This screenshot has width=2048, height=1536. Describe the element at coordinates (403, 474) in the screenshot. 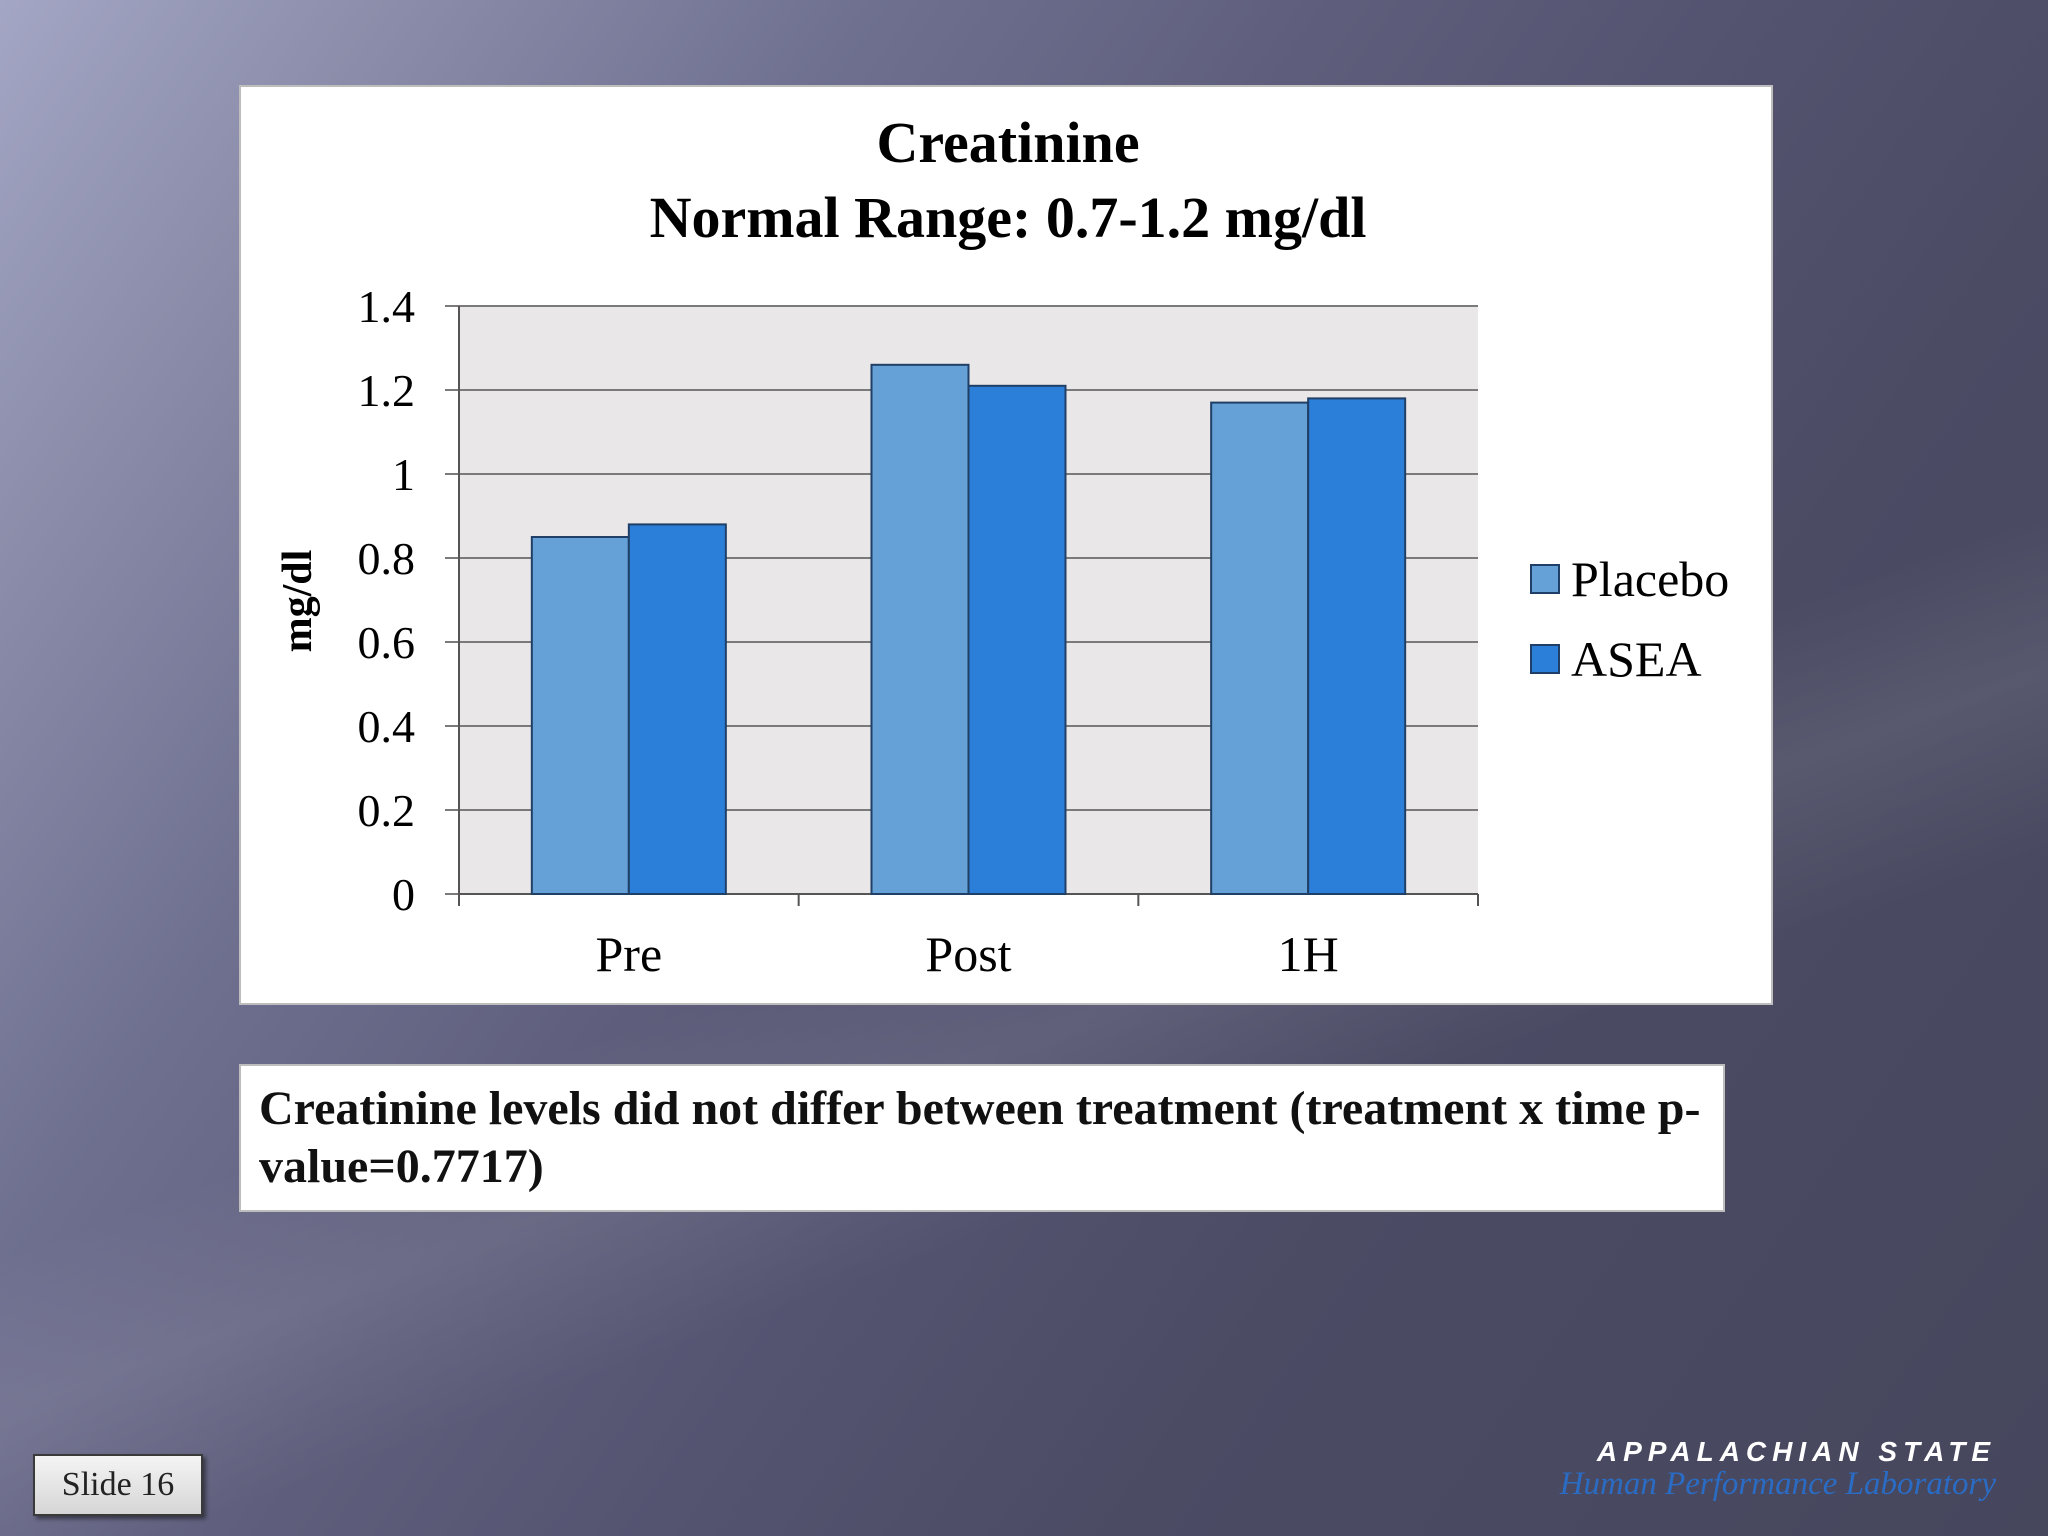

I see `y-tick-label: 1` at that location.